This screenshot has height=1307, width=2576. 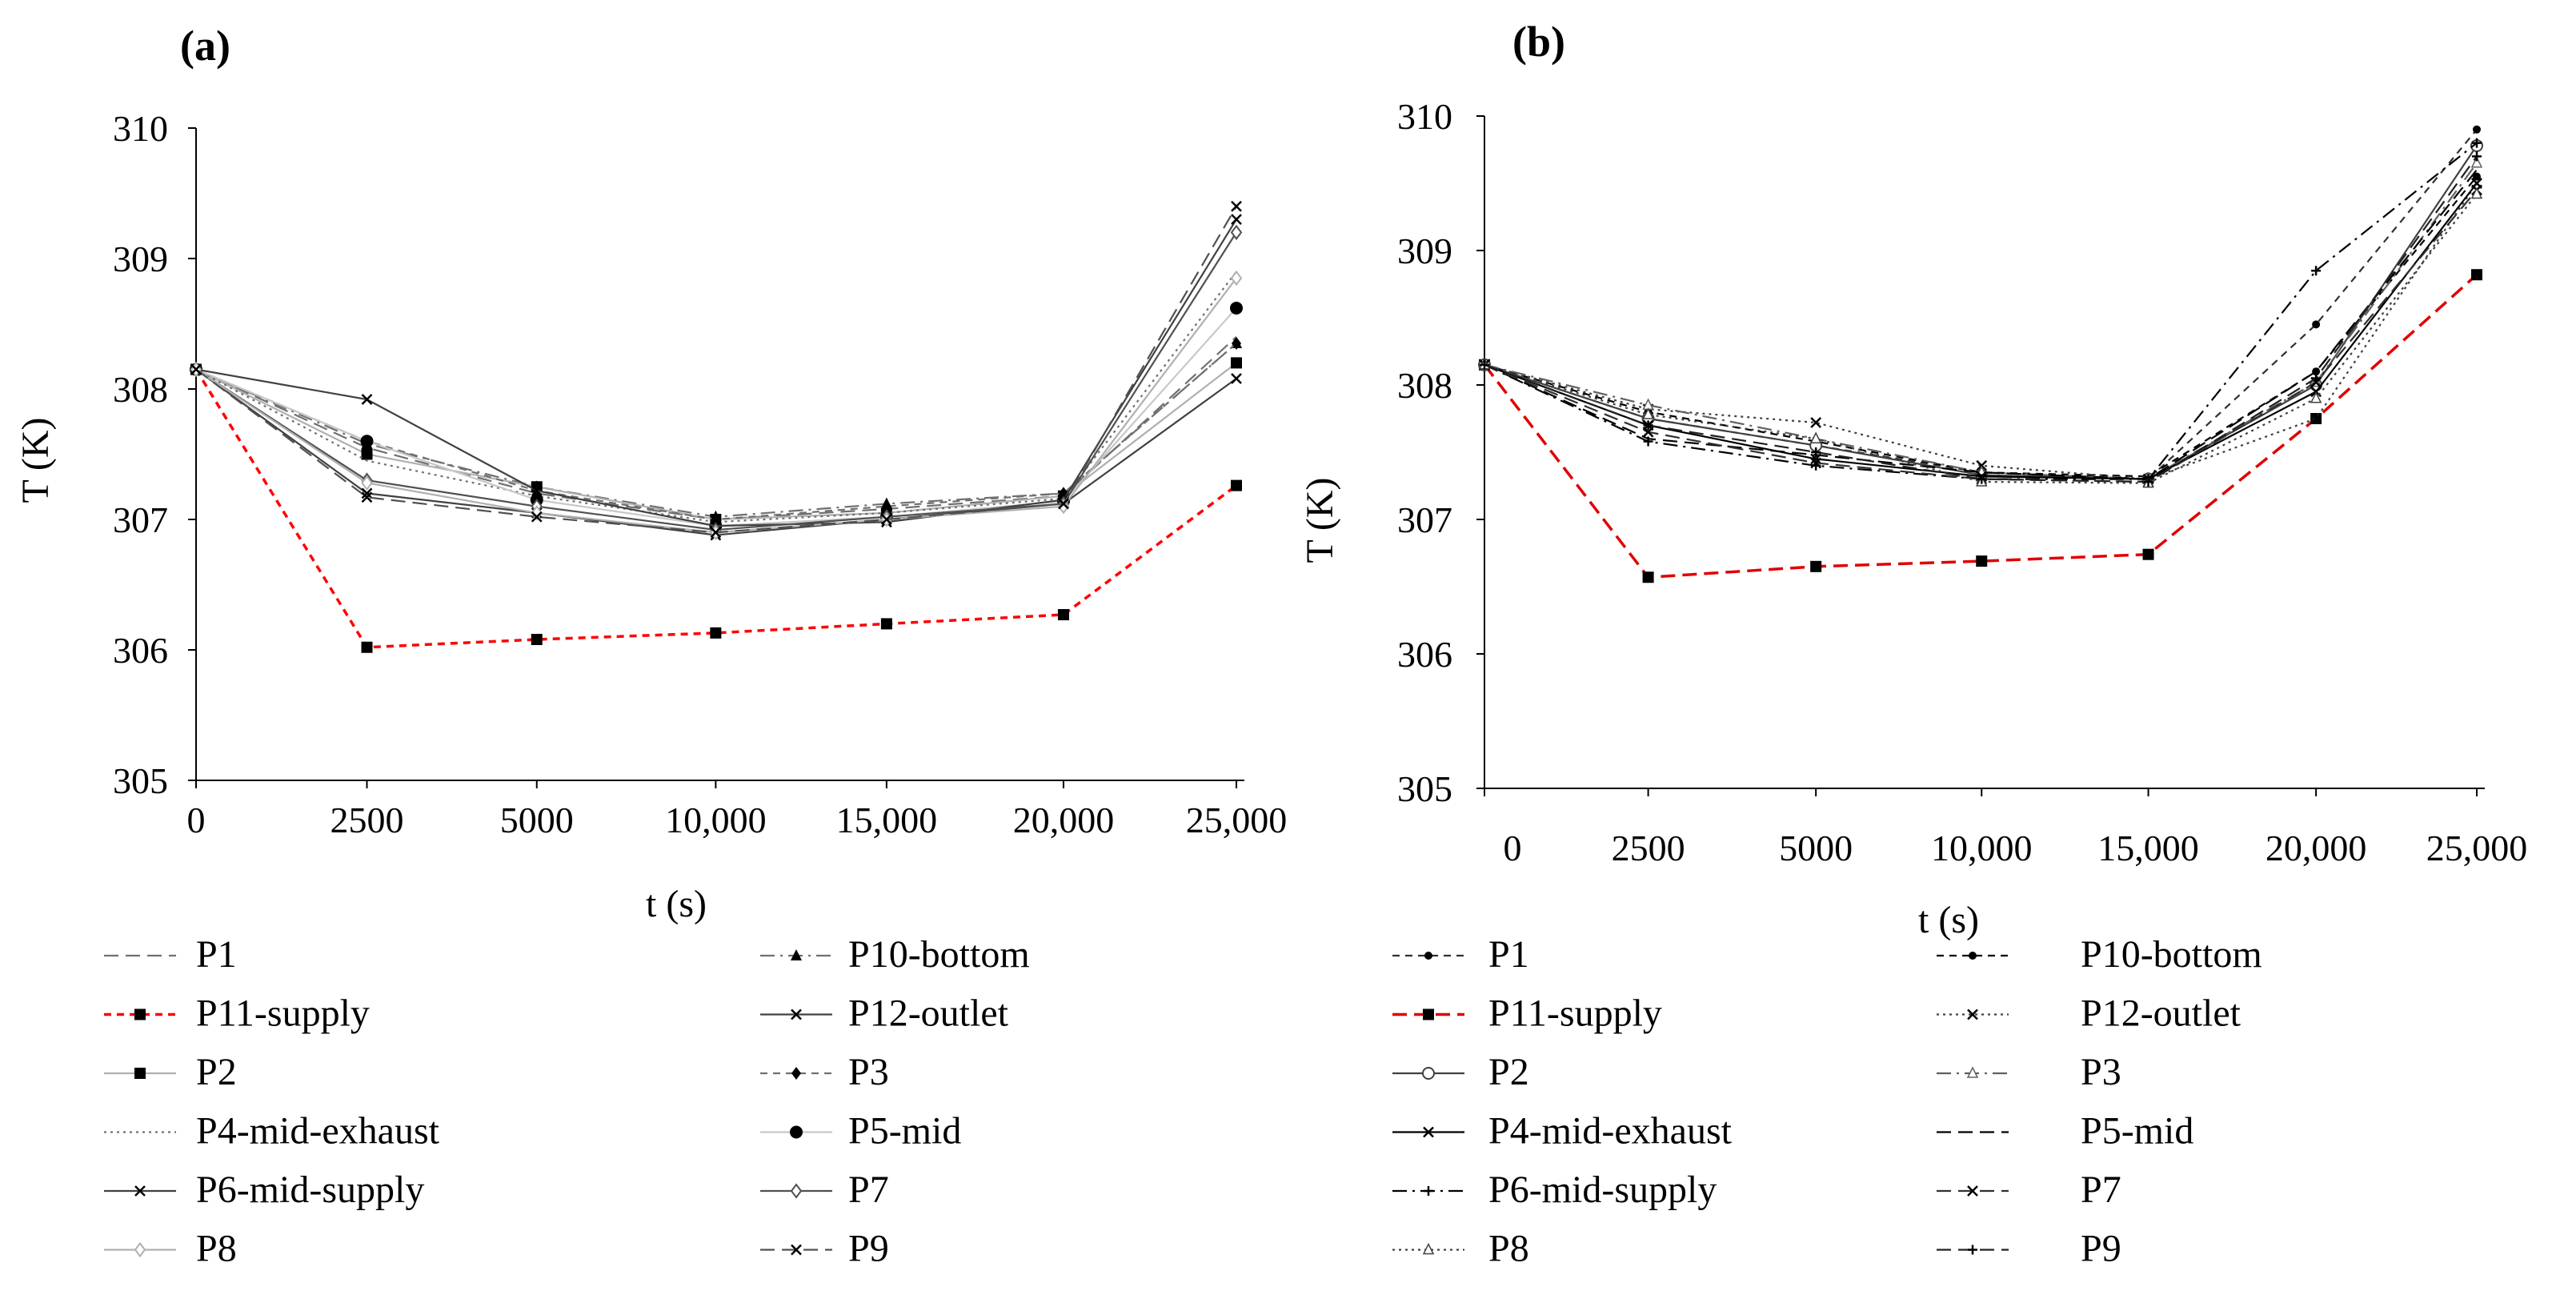 I want to click on series-p9, so click(x=716, y=369).